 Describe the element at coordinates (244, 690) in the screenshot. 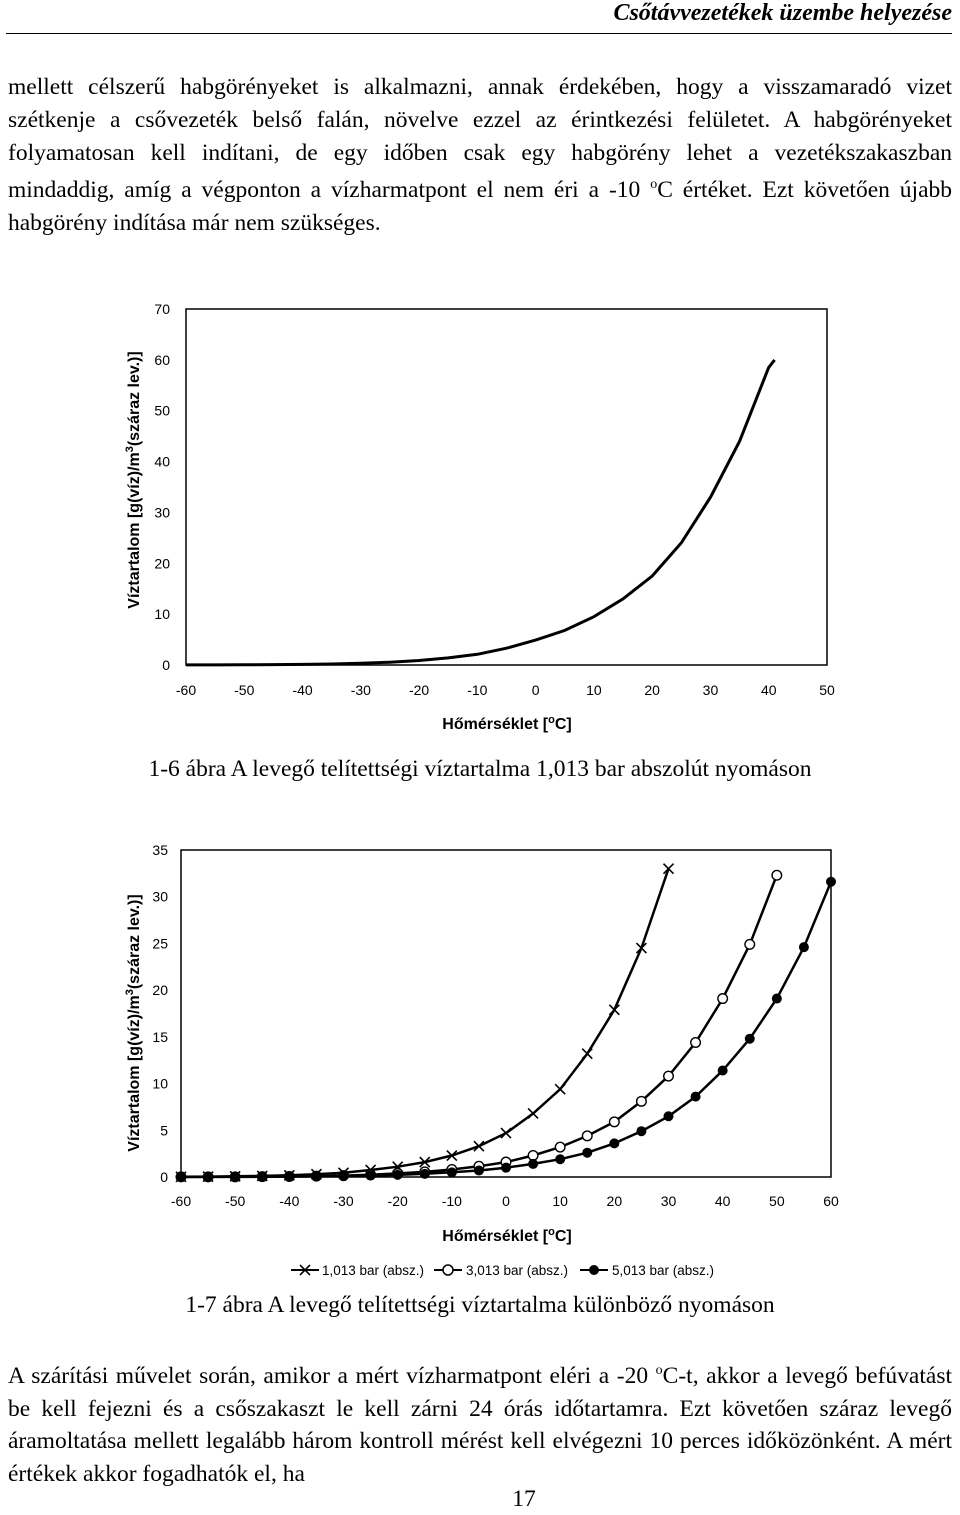

I see `figure-1-xtick-label: -50` at that location.